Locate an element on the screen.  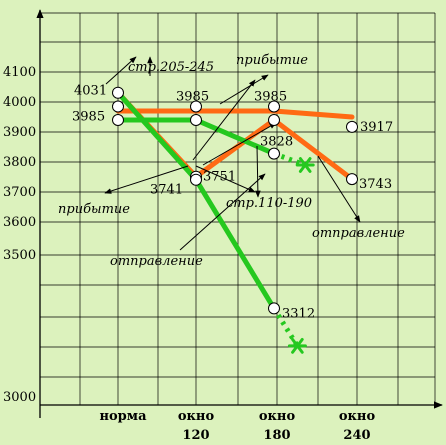
projection-lines is located at coordinates (293, 252).